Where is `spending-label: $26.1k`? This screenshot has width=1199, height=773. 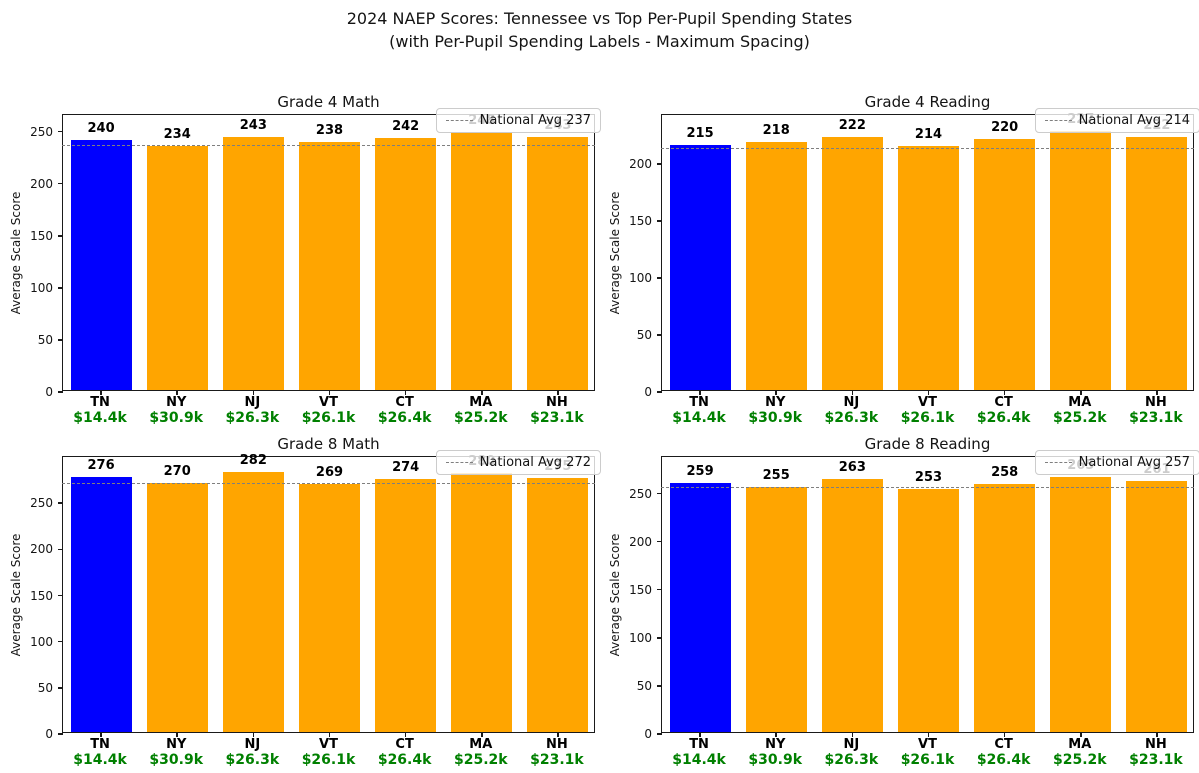 spending-label: $26.1k is located at coordinates (927, 418).